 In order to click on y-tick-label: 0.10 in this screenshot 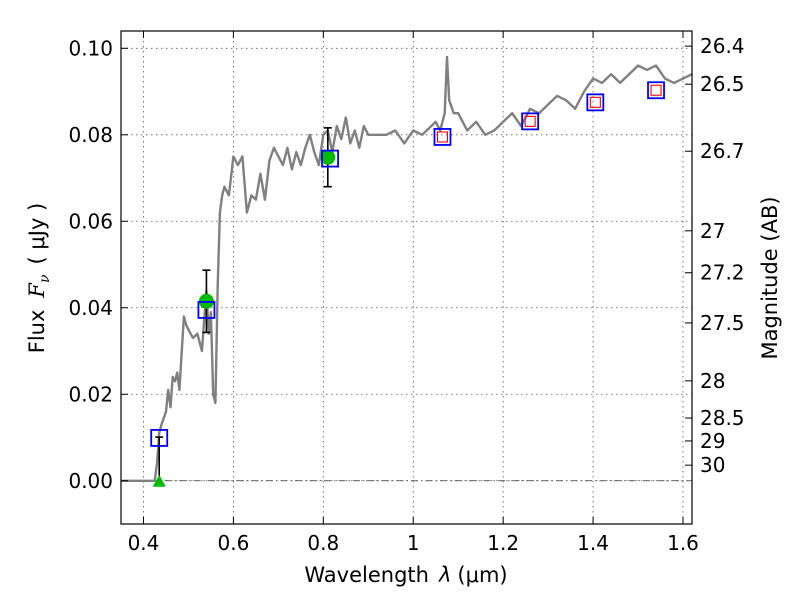, I will do `click(90, 48)`.